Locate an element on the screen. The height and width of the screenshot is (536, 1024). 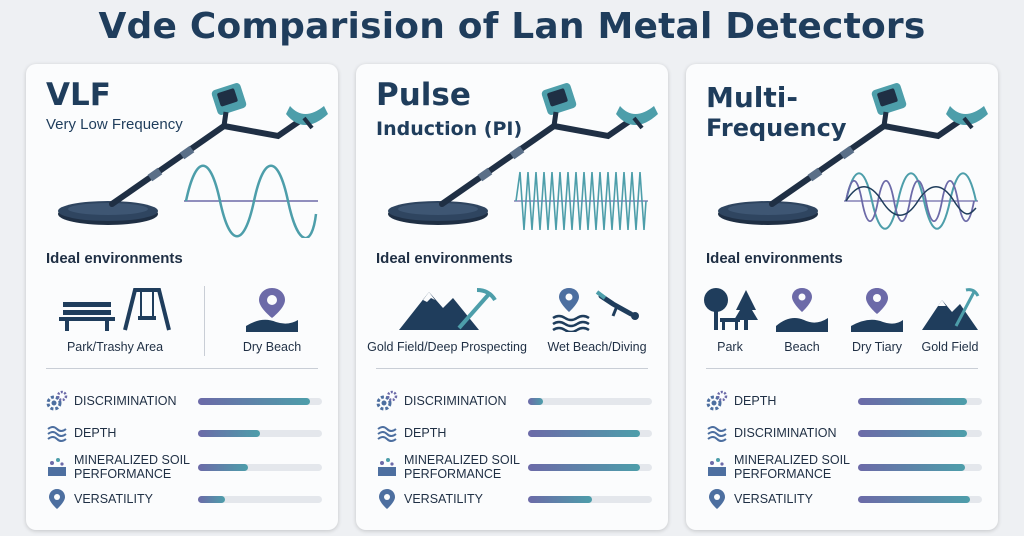
card-title: VLF is located at coordinates (78, 95).